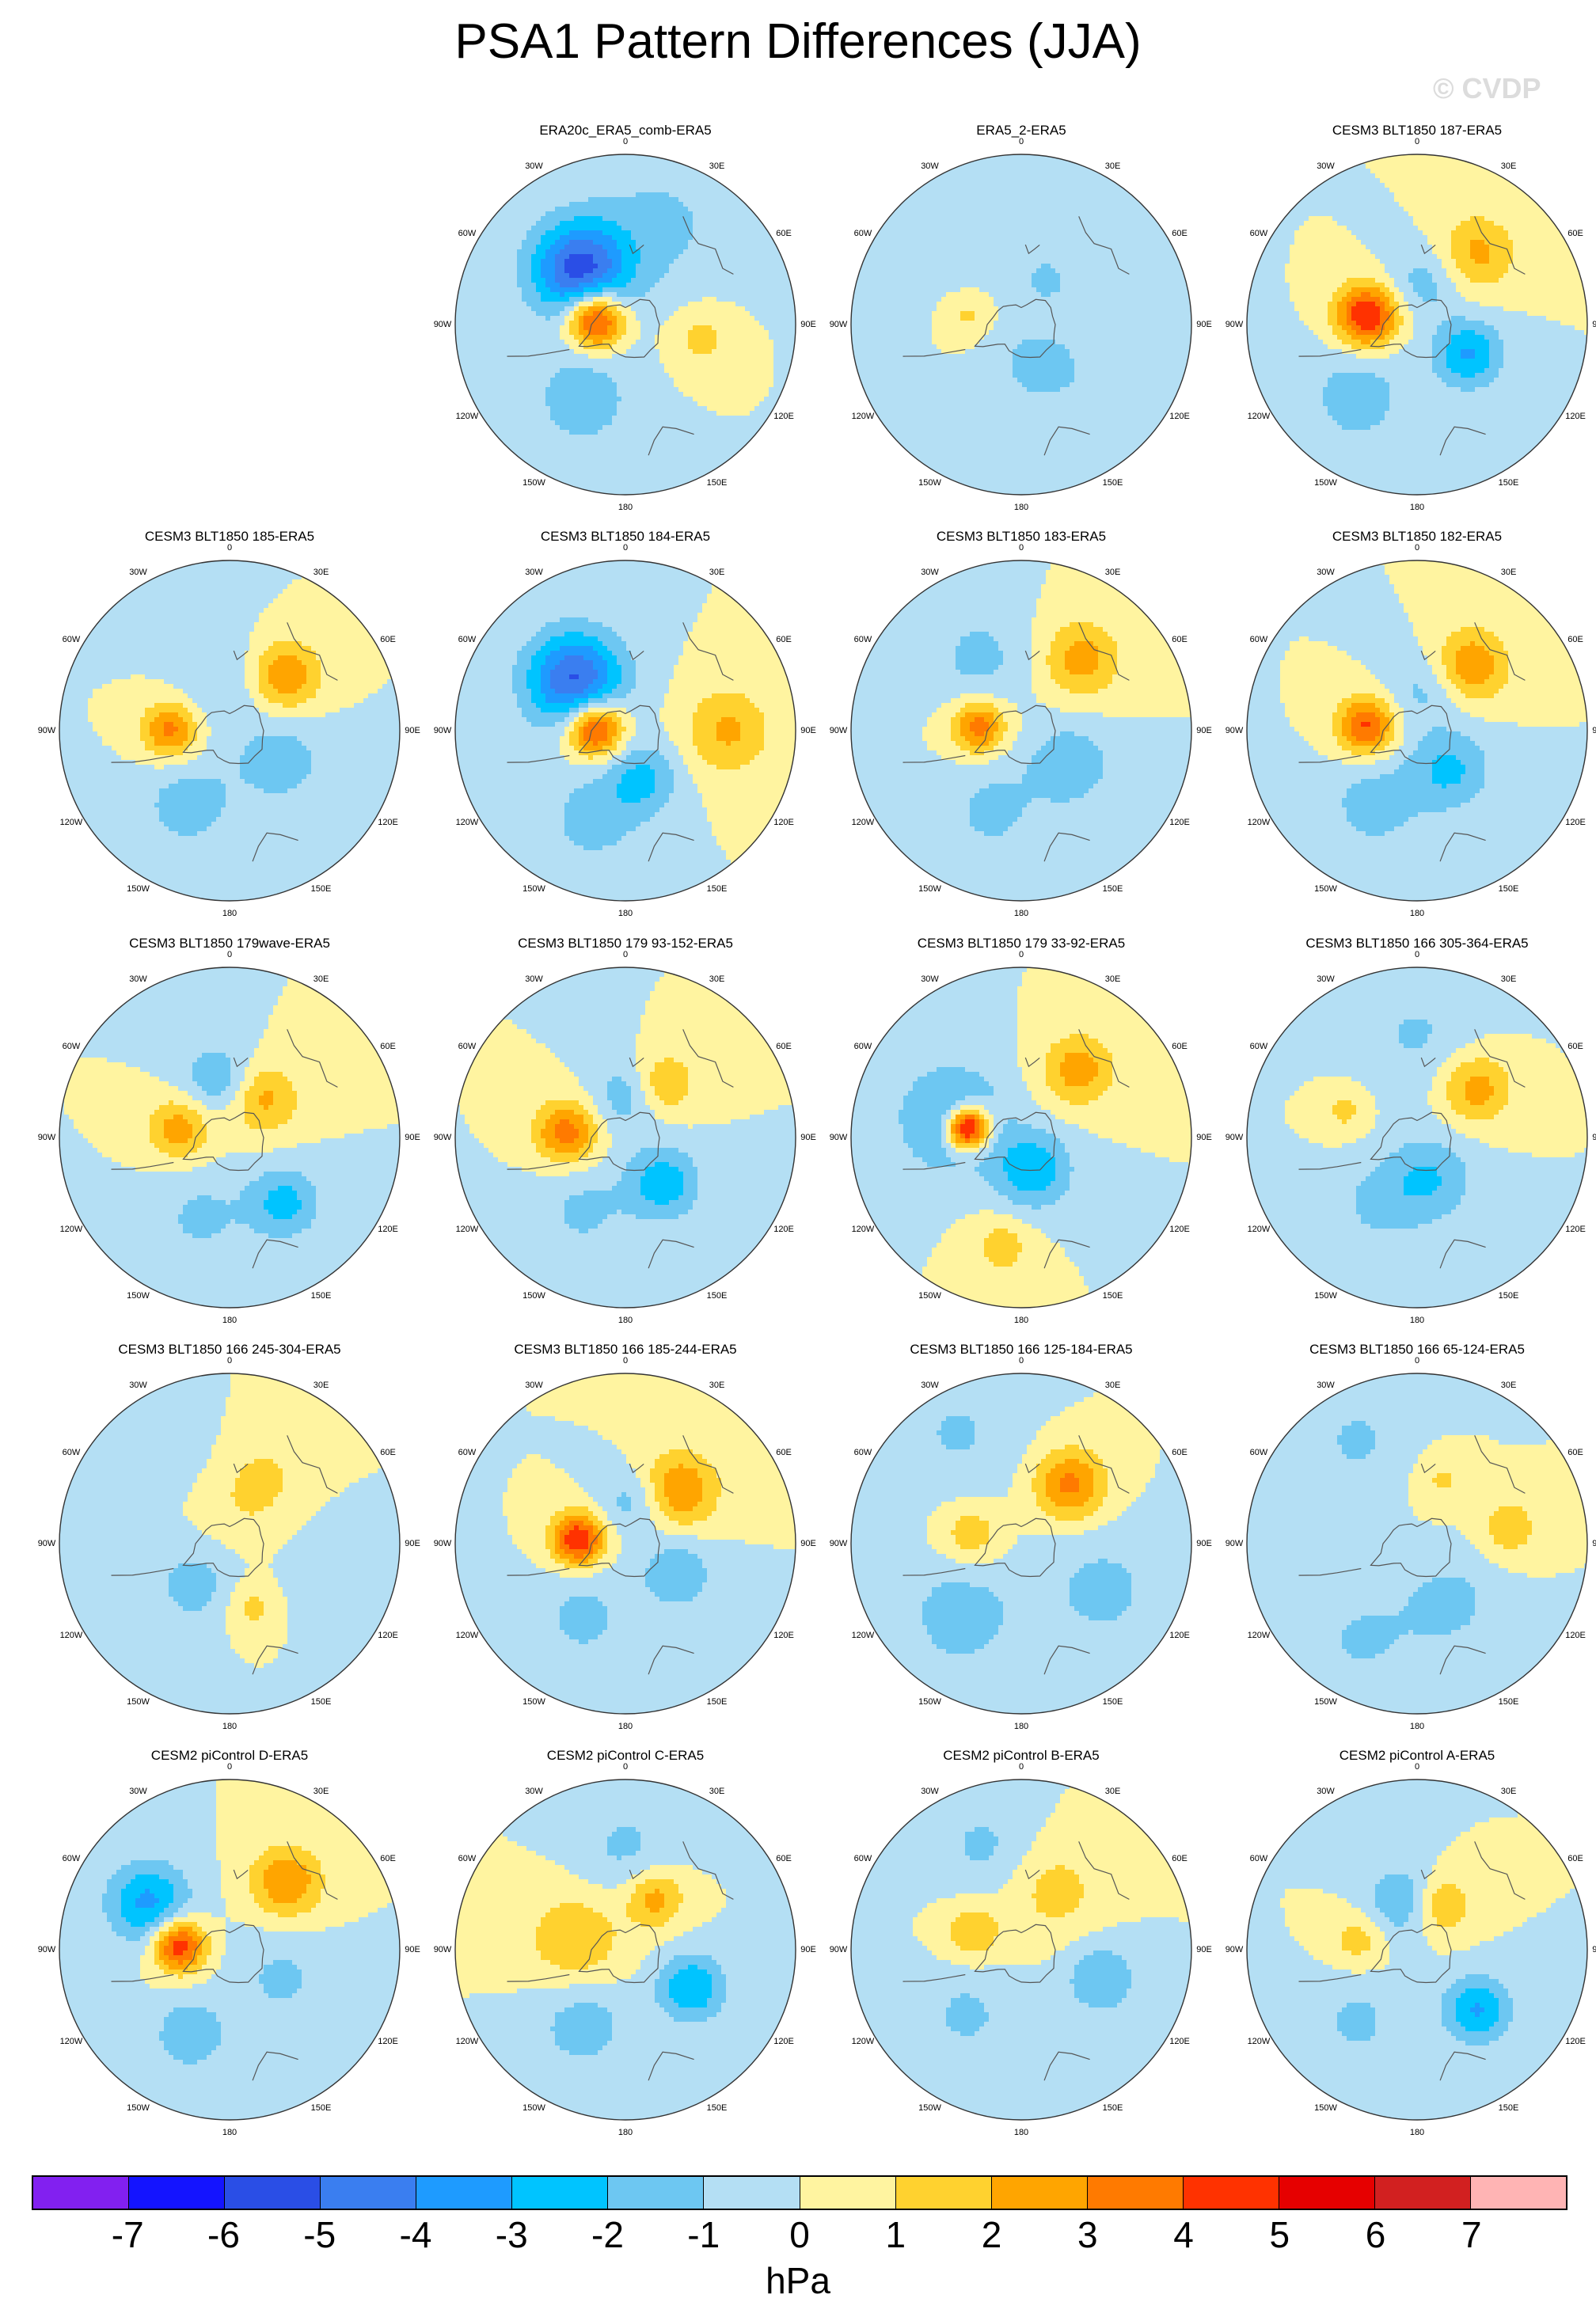 The height and width of the screenshot is (2317, 1596). What do you see at coordinates (798, 2280) in the screenshot?
I see `colorbar-unit-label: hPa` at bounding box center [798, 2280].